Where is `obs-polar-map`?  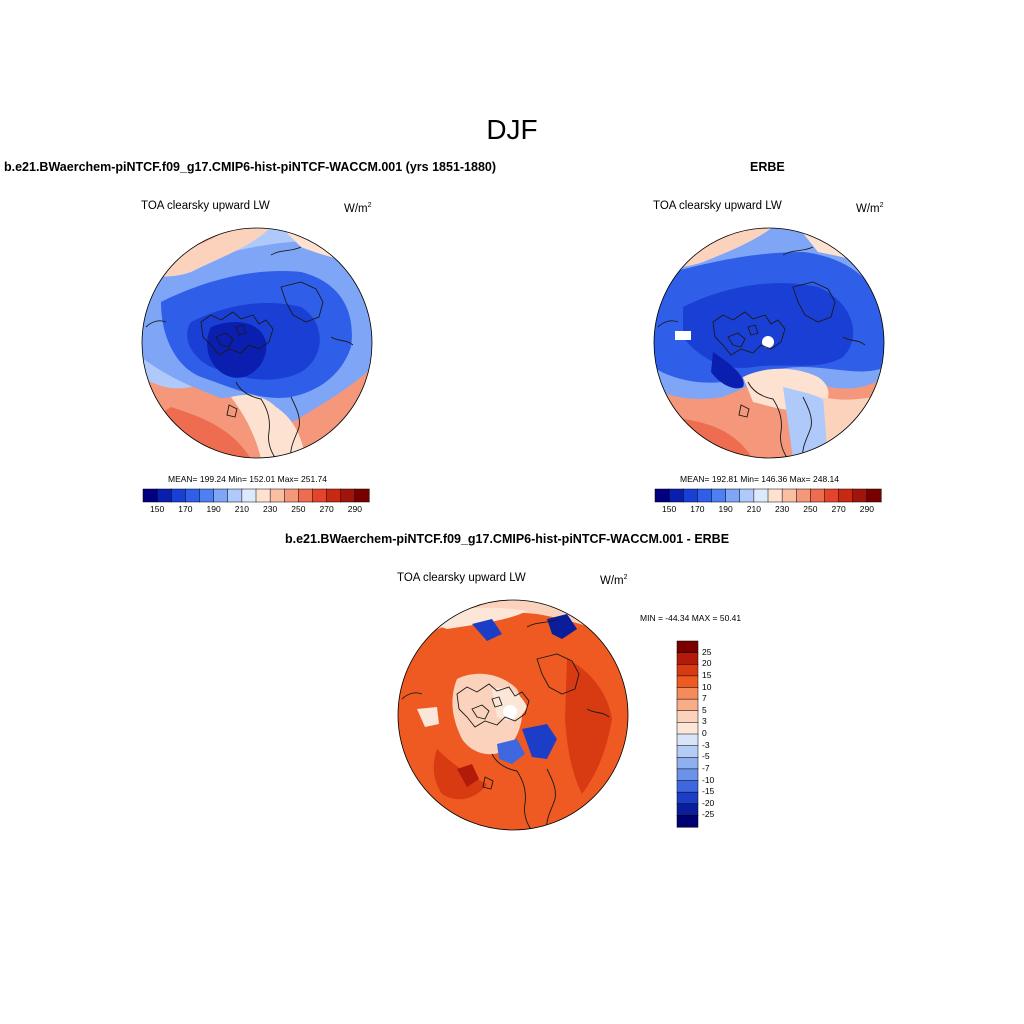 obs-polar-map is located at coordinates (769, 343).